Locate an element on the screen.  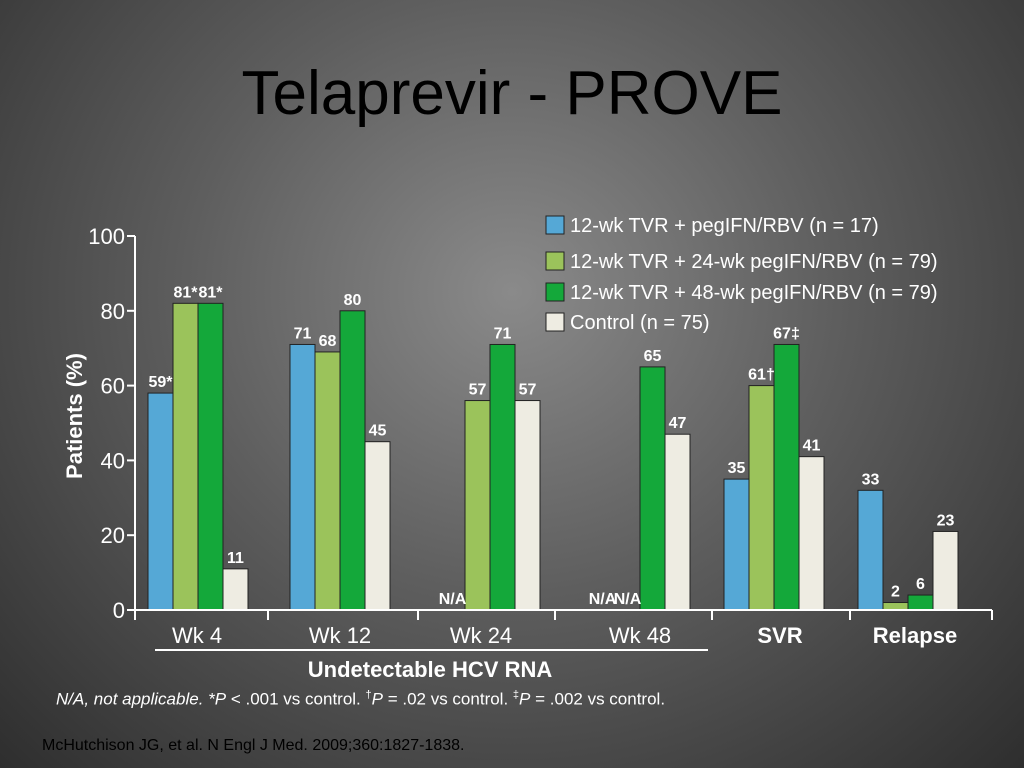
bar-value-label: 59* is located at coordinates (160, 382).